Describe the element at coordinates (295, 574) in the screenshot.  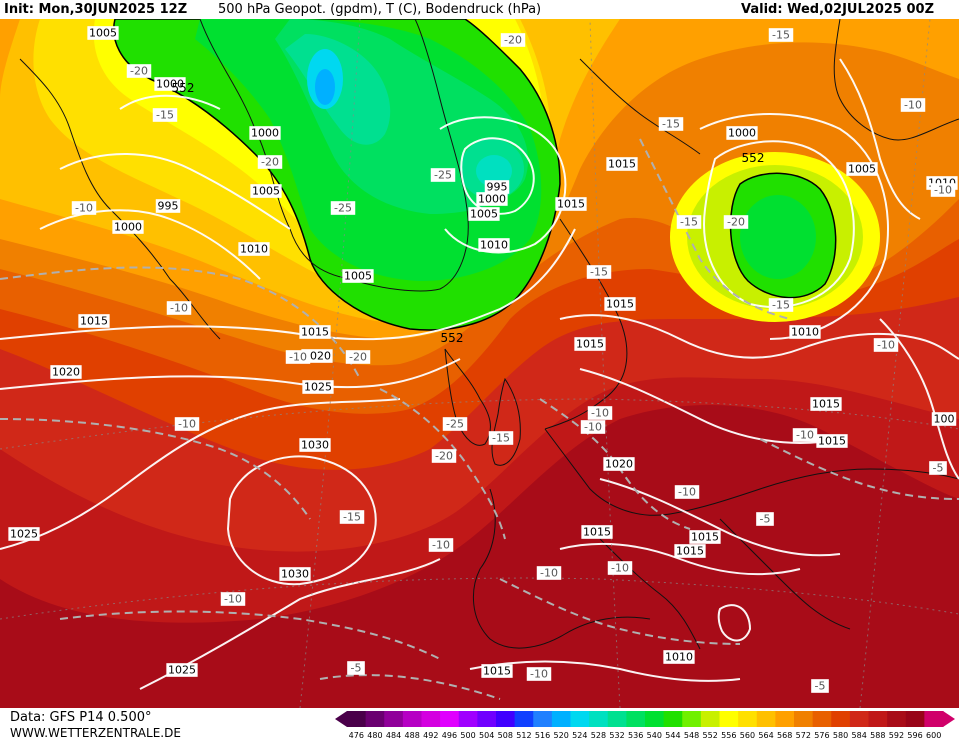
I see `pressure-label: 1030` at that location.